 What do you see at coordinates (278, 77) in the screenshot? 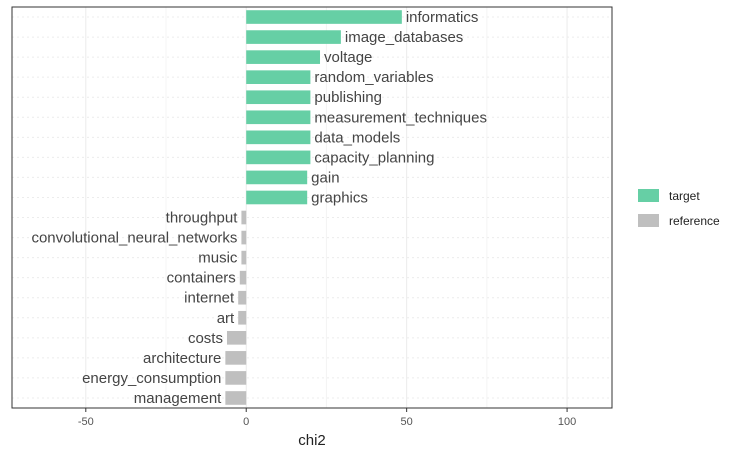
I see `bar-random-variables` at bounding box center [278, 77].